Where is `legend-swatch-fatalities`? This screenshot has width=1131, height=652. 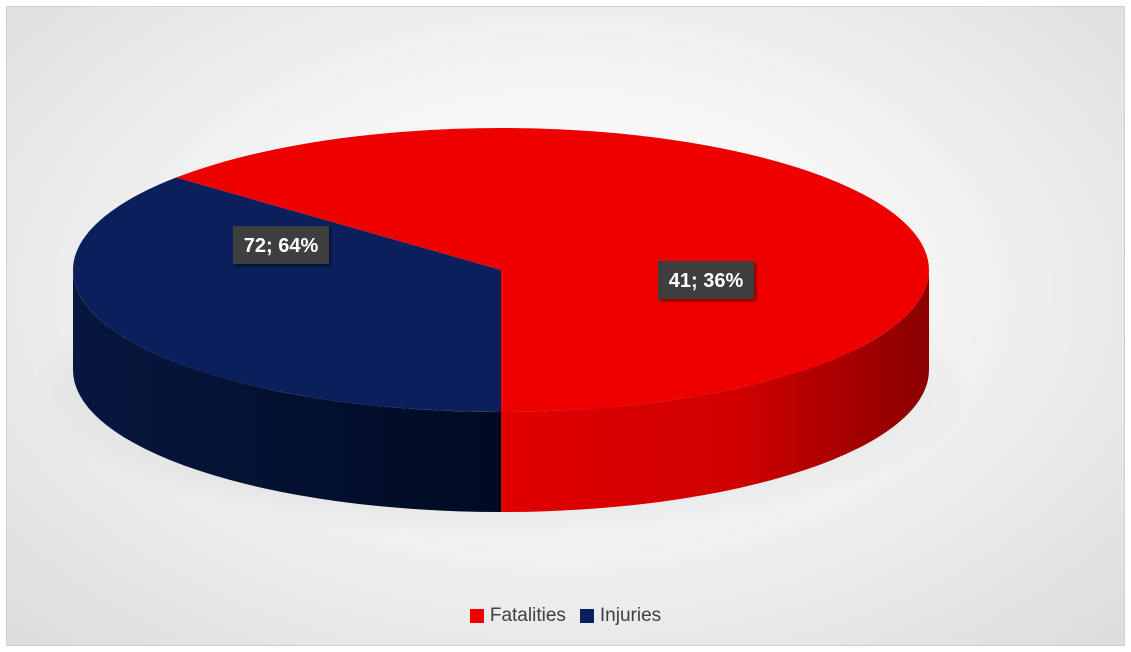 legend-swatch-fatalities is located at coordinates (476, 616).